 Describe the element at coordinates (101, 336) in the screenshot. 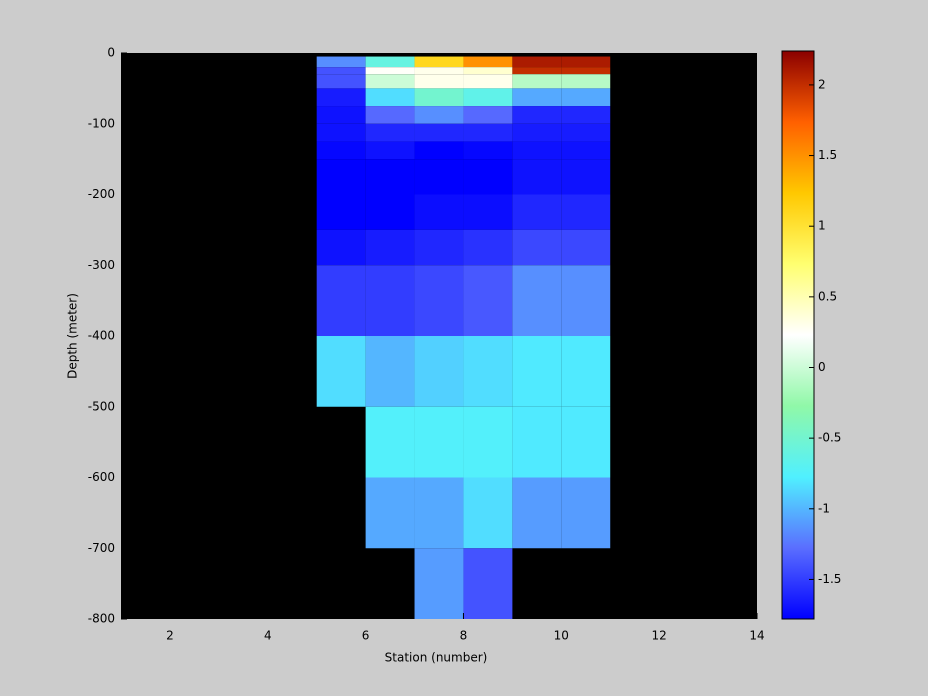

I see `y-tick-label: -400` at that location.